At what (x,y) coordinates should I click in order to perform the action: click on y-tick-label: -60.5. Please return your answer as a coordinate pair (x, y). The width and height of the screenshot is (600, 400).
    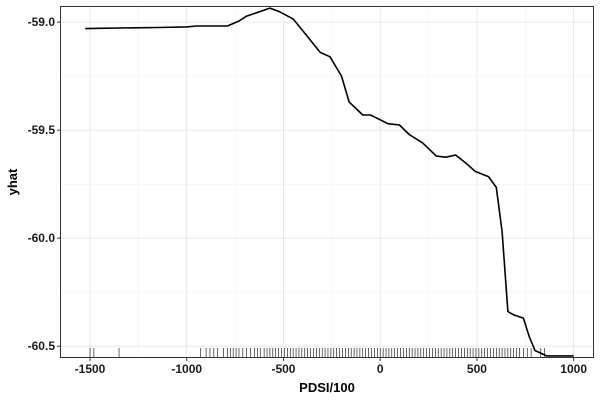
    Looking at the image, I should click on (42, 346).